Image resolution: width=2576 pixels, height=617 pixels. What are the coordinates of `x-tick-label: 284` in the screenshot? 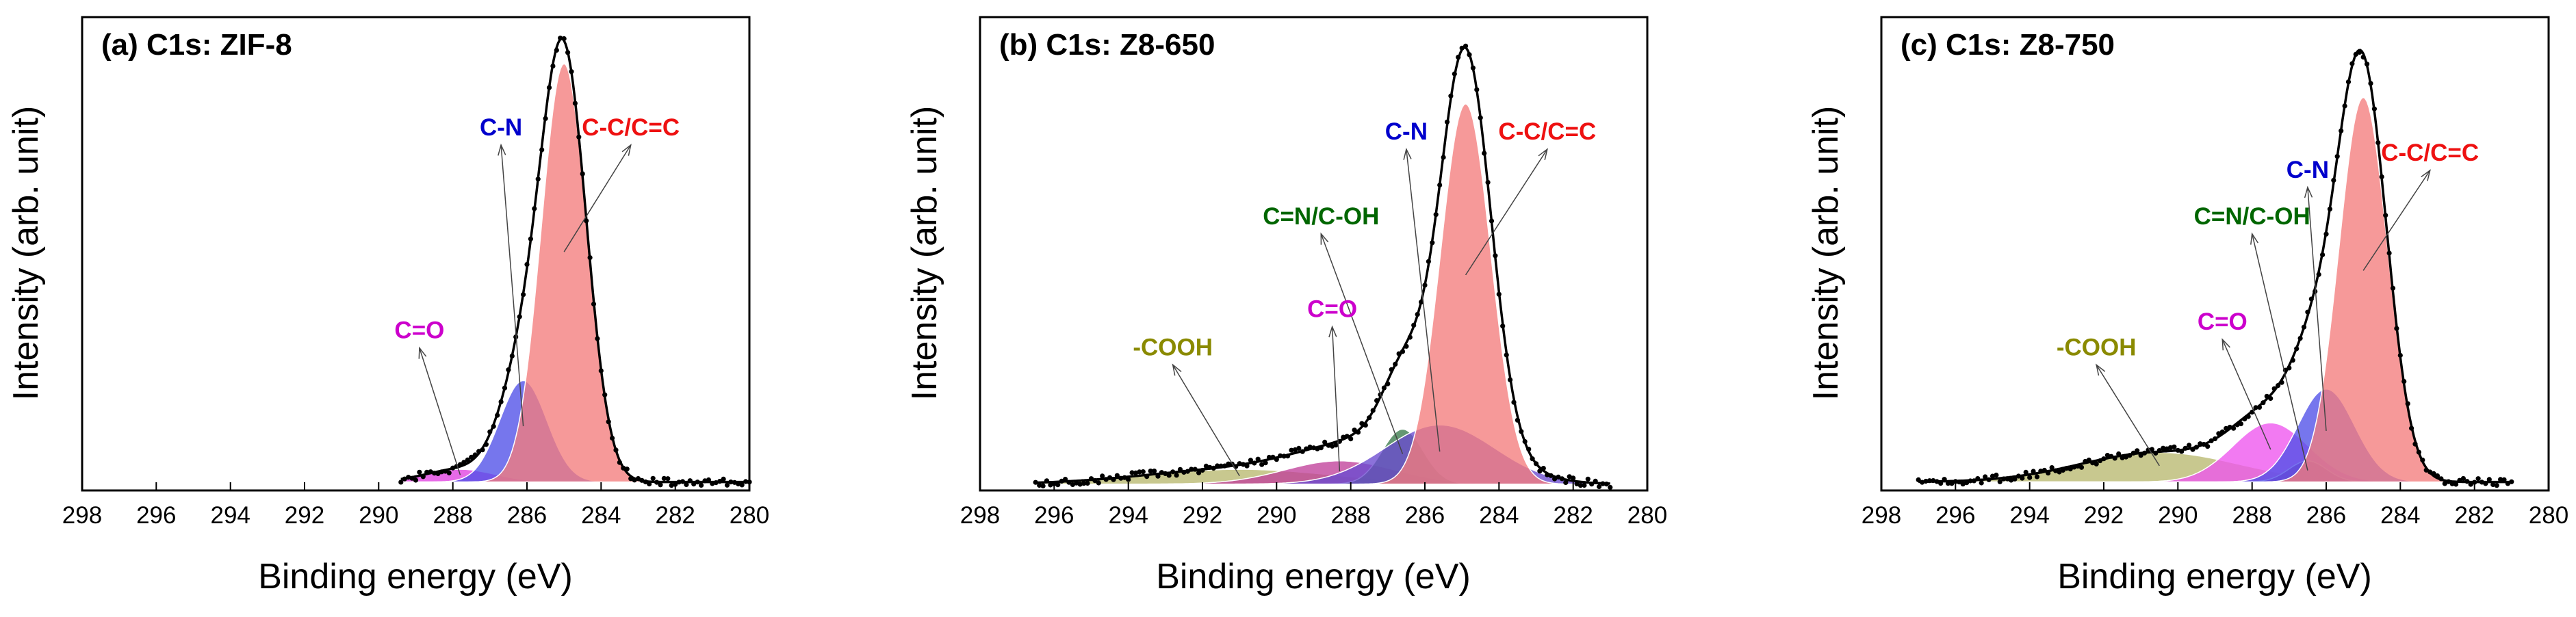 It's located at (601, 515).